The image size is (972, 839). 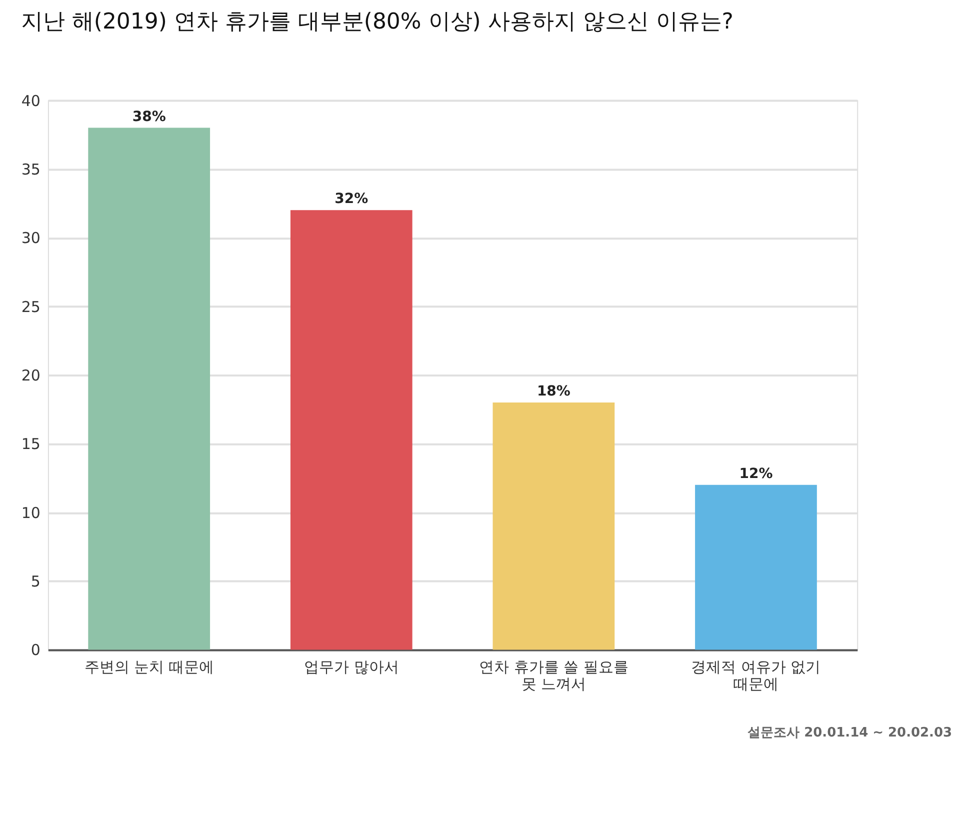 I want to click on data-label: 32%, so click(x=351, y=199).